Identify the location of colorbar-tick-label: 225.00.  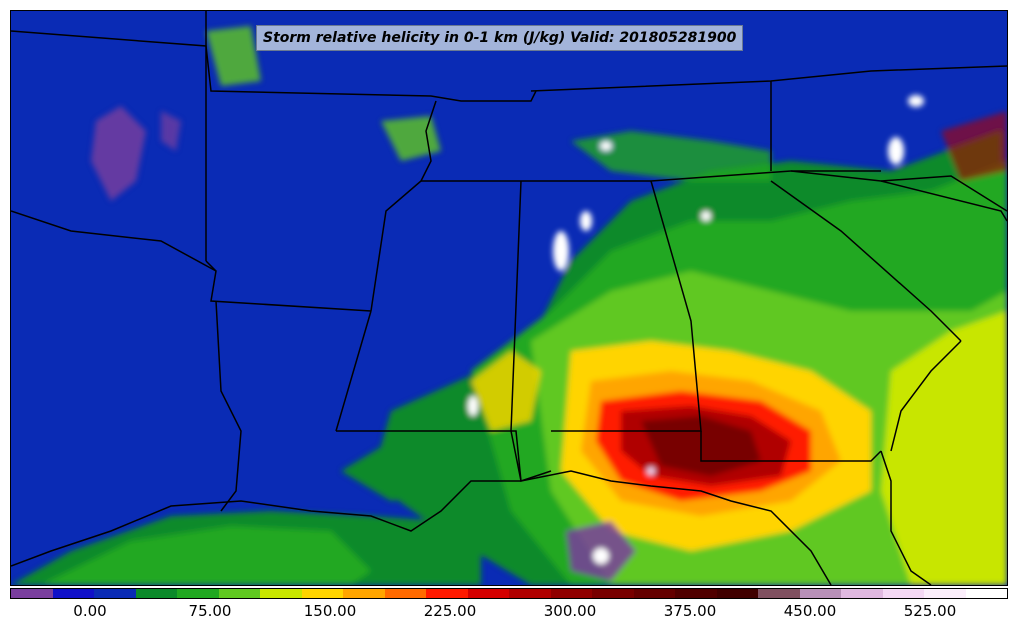
(450, 611).